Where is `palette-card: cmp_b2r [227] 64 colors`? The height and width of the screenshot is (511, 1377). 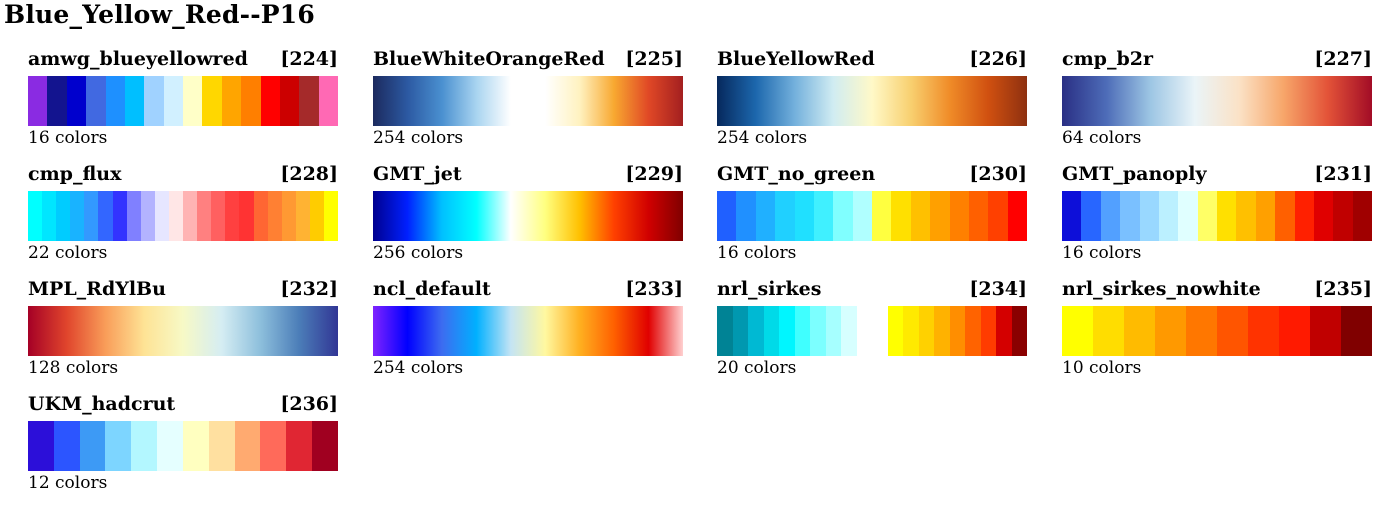
palette-card: cmp_b2r [227] 64 colors is located at coordinates (1217, 104).